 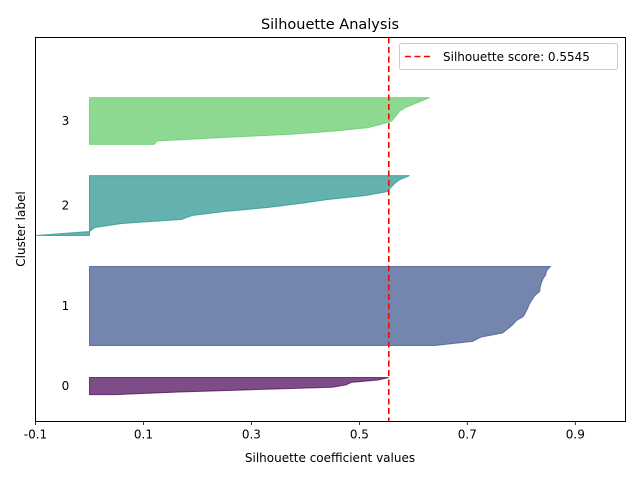 What do you see at coordinates (66, 386) in the screenshot?
I see `cluster-label: 0` at bounding box center [66, 386].